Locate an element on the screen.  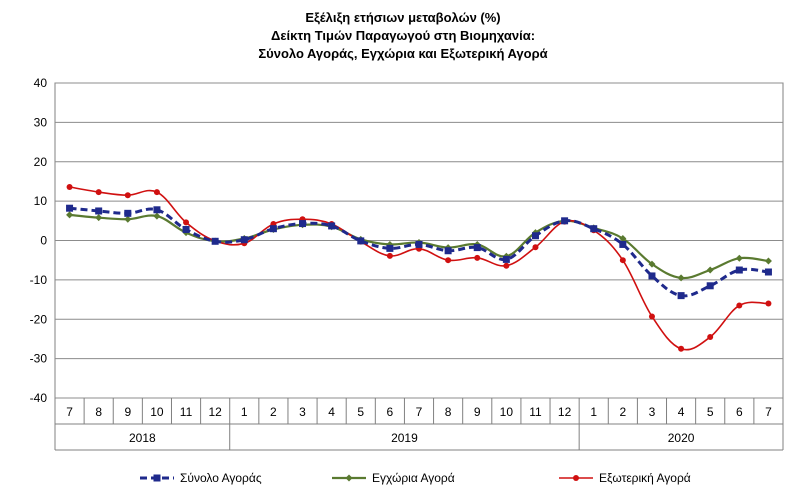
y-tick-label: -10 is located at coordinates (39, 280).